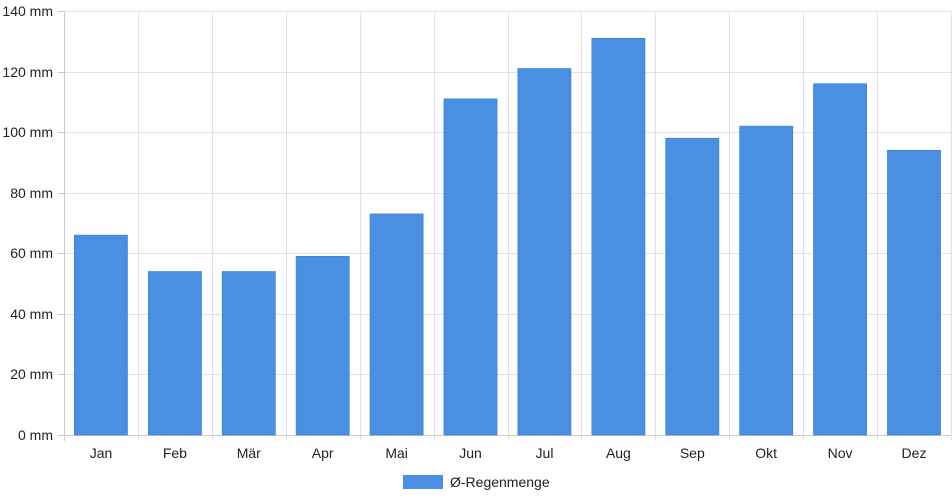 The image size is (952, 500). Describe the element at coordinates (545, 453) in the screenshot. I see `x-tick-label: Jul` at that location.